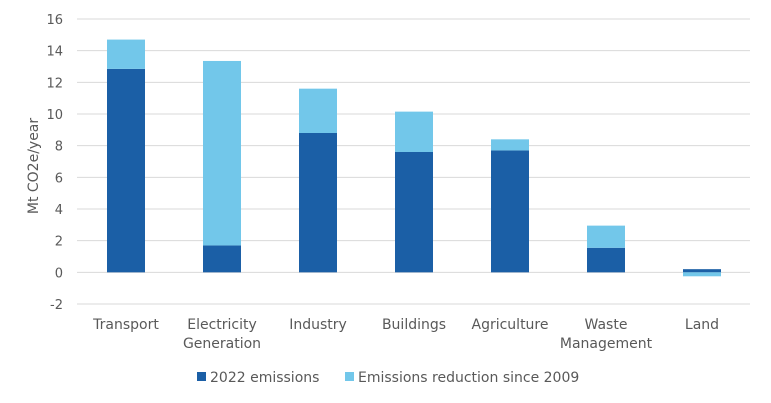 The image size is (771, 403). What do you see at coordinates (34, 166) in the screenshot?
I see `y-axis-label: Mt CO2e/year` at bounding box center [34, 166].